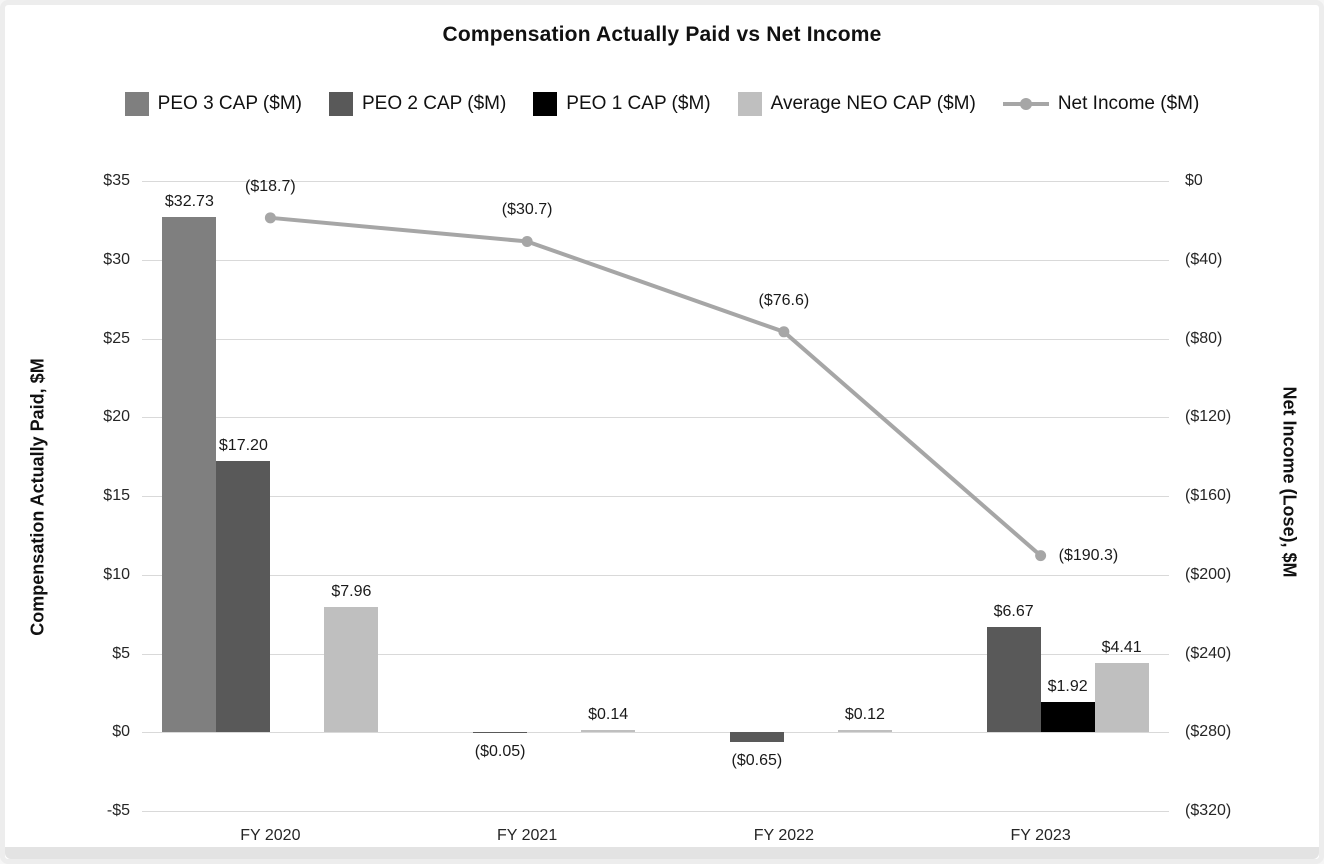 The height and width of the screenshot is (864, 1324). What do you see at coordinates (1013, 612) in the screenshot?
I see `bar-data-label: $6.67` at bounding box center [1013, 612].